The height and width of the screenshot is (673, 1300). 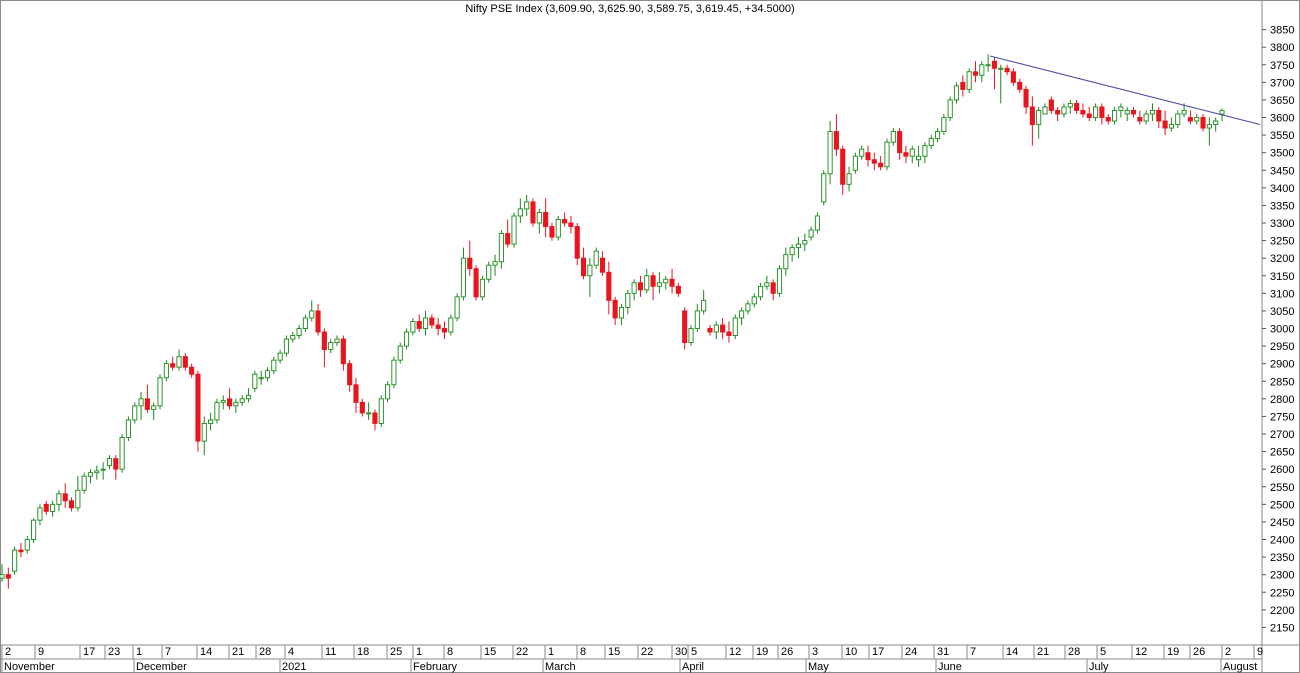 I want to click on y-tick-label: 2400, so click(x=1282, y=541).